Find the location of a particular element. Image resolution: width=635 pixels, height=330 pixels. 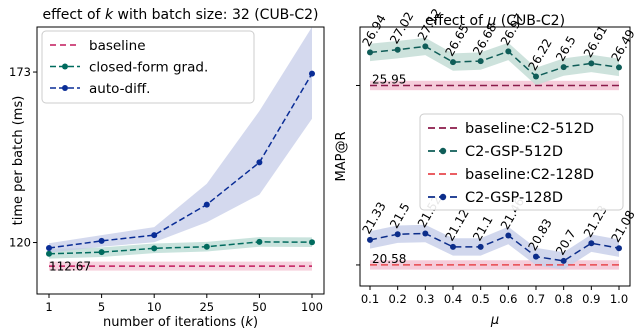

x-tick-label: 0.8 is located at coordinates (564, 299).